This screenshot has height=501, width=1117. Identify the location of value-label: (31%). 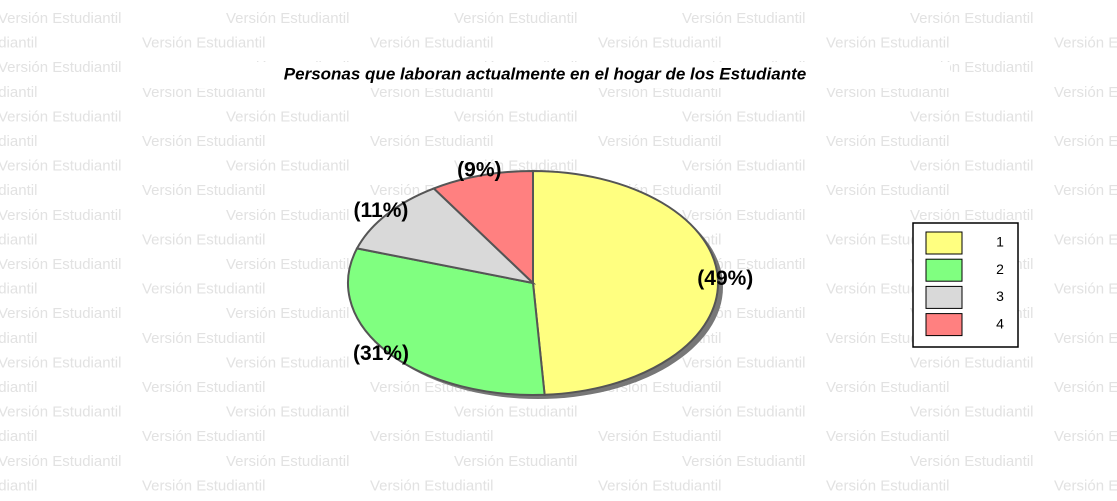
(381, 353).